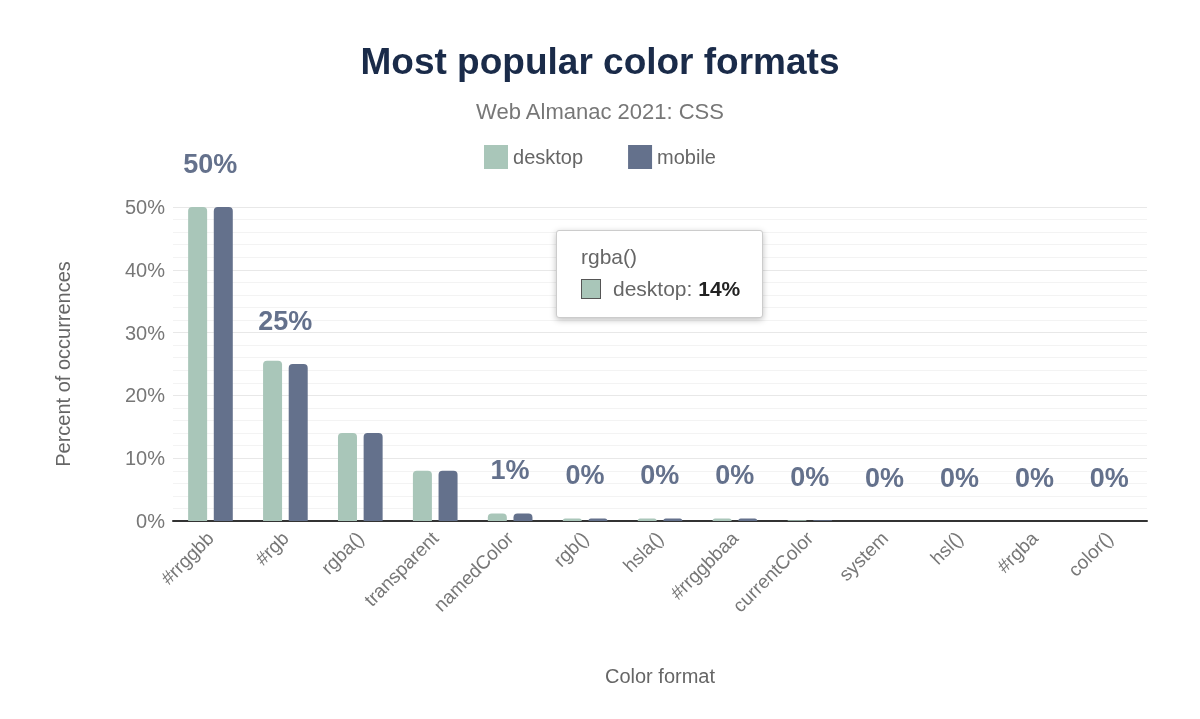  Describe the element at coordinates (686, 157) in the screenshot. I see `legend-label: mobile` at that location.